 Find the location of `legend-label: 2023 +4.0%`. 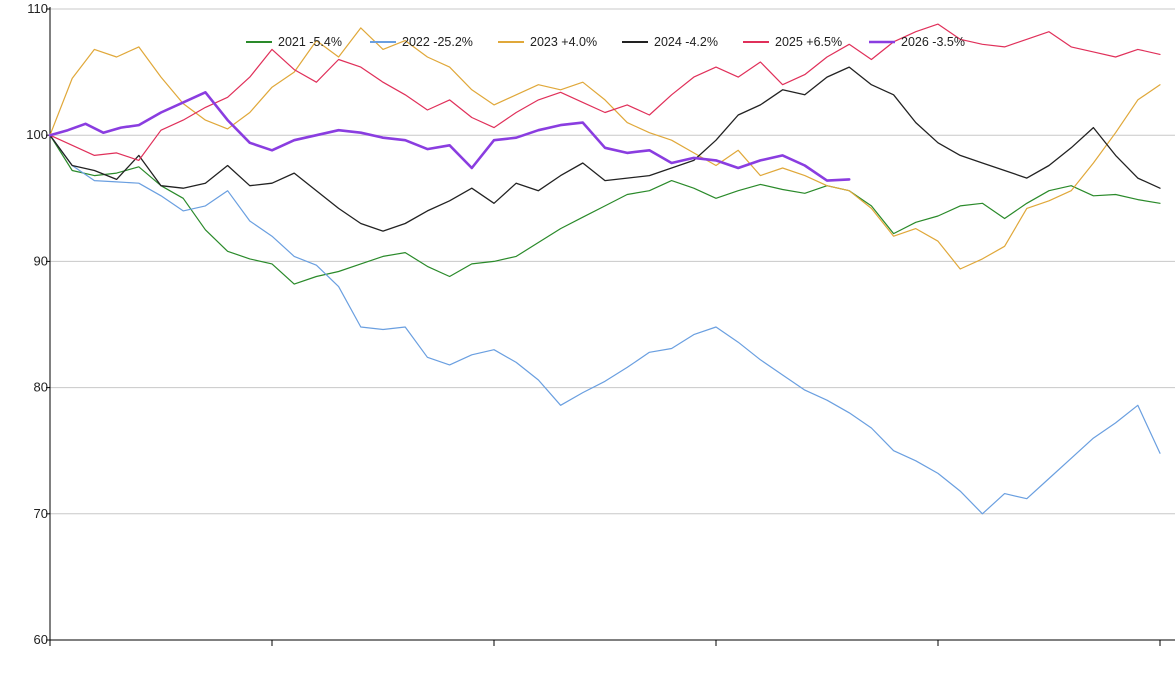

legend-label: 2023 +4.0% is located at coordinates (563, 42).